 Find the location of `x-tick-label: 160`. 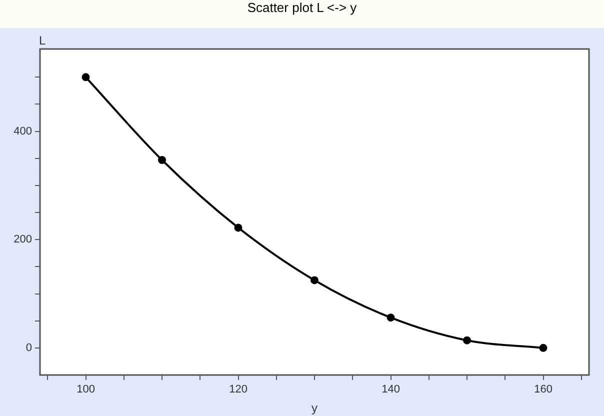

x-tick-label: 160 is located at coordinates (543, 390).